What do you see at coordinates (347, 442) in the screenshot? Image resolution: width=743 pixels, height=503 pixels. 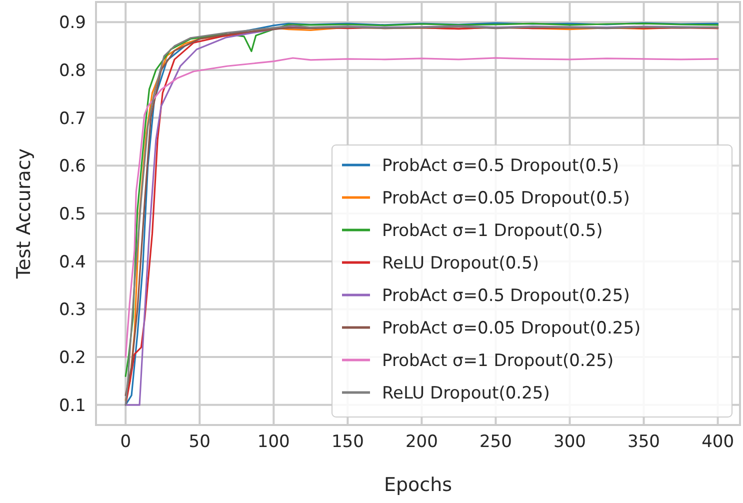 I see `x-tick-label: 150` at bounding box center [347, 442].